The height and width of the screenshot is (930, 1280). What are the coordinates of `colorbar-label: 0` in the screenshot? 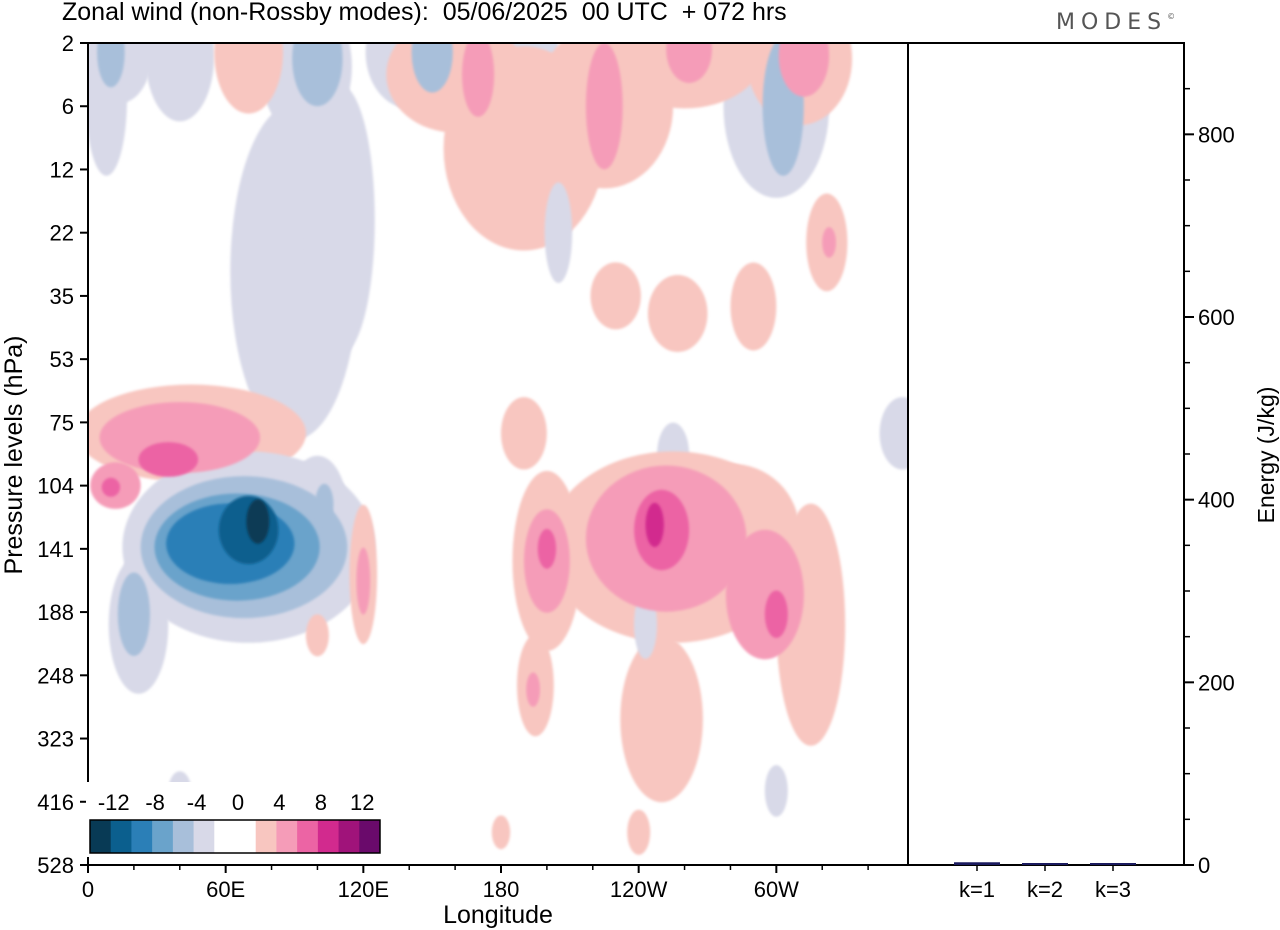 It's located at (238, 802).